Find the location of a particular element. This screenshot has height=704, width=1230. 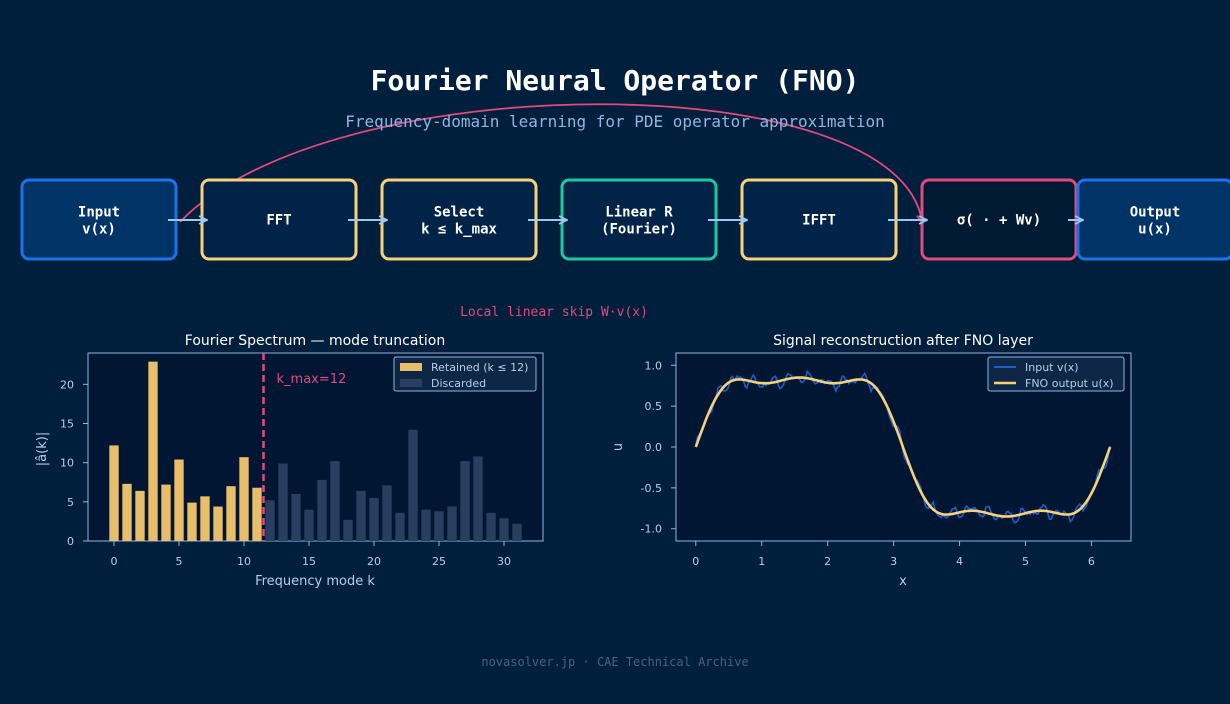

pipeline-node-label: Linear R is located at coordinates (639, 213).